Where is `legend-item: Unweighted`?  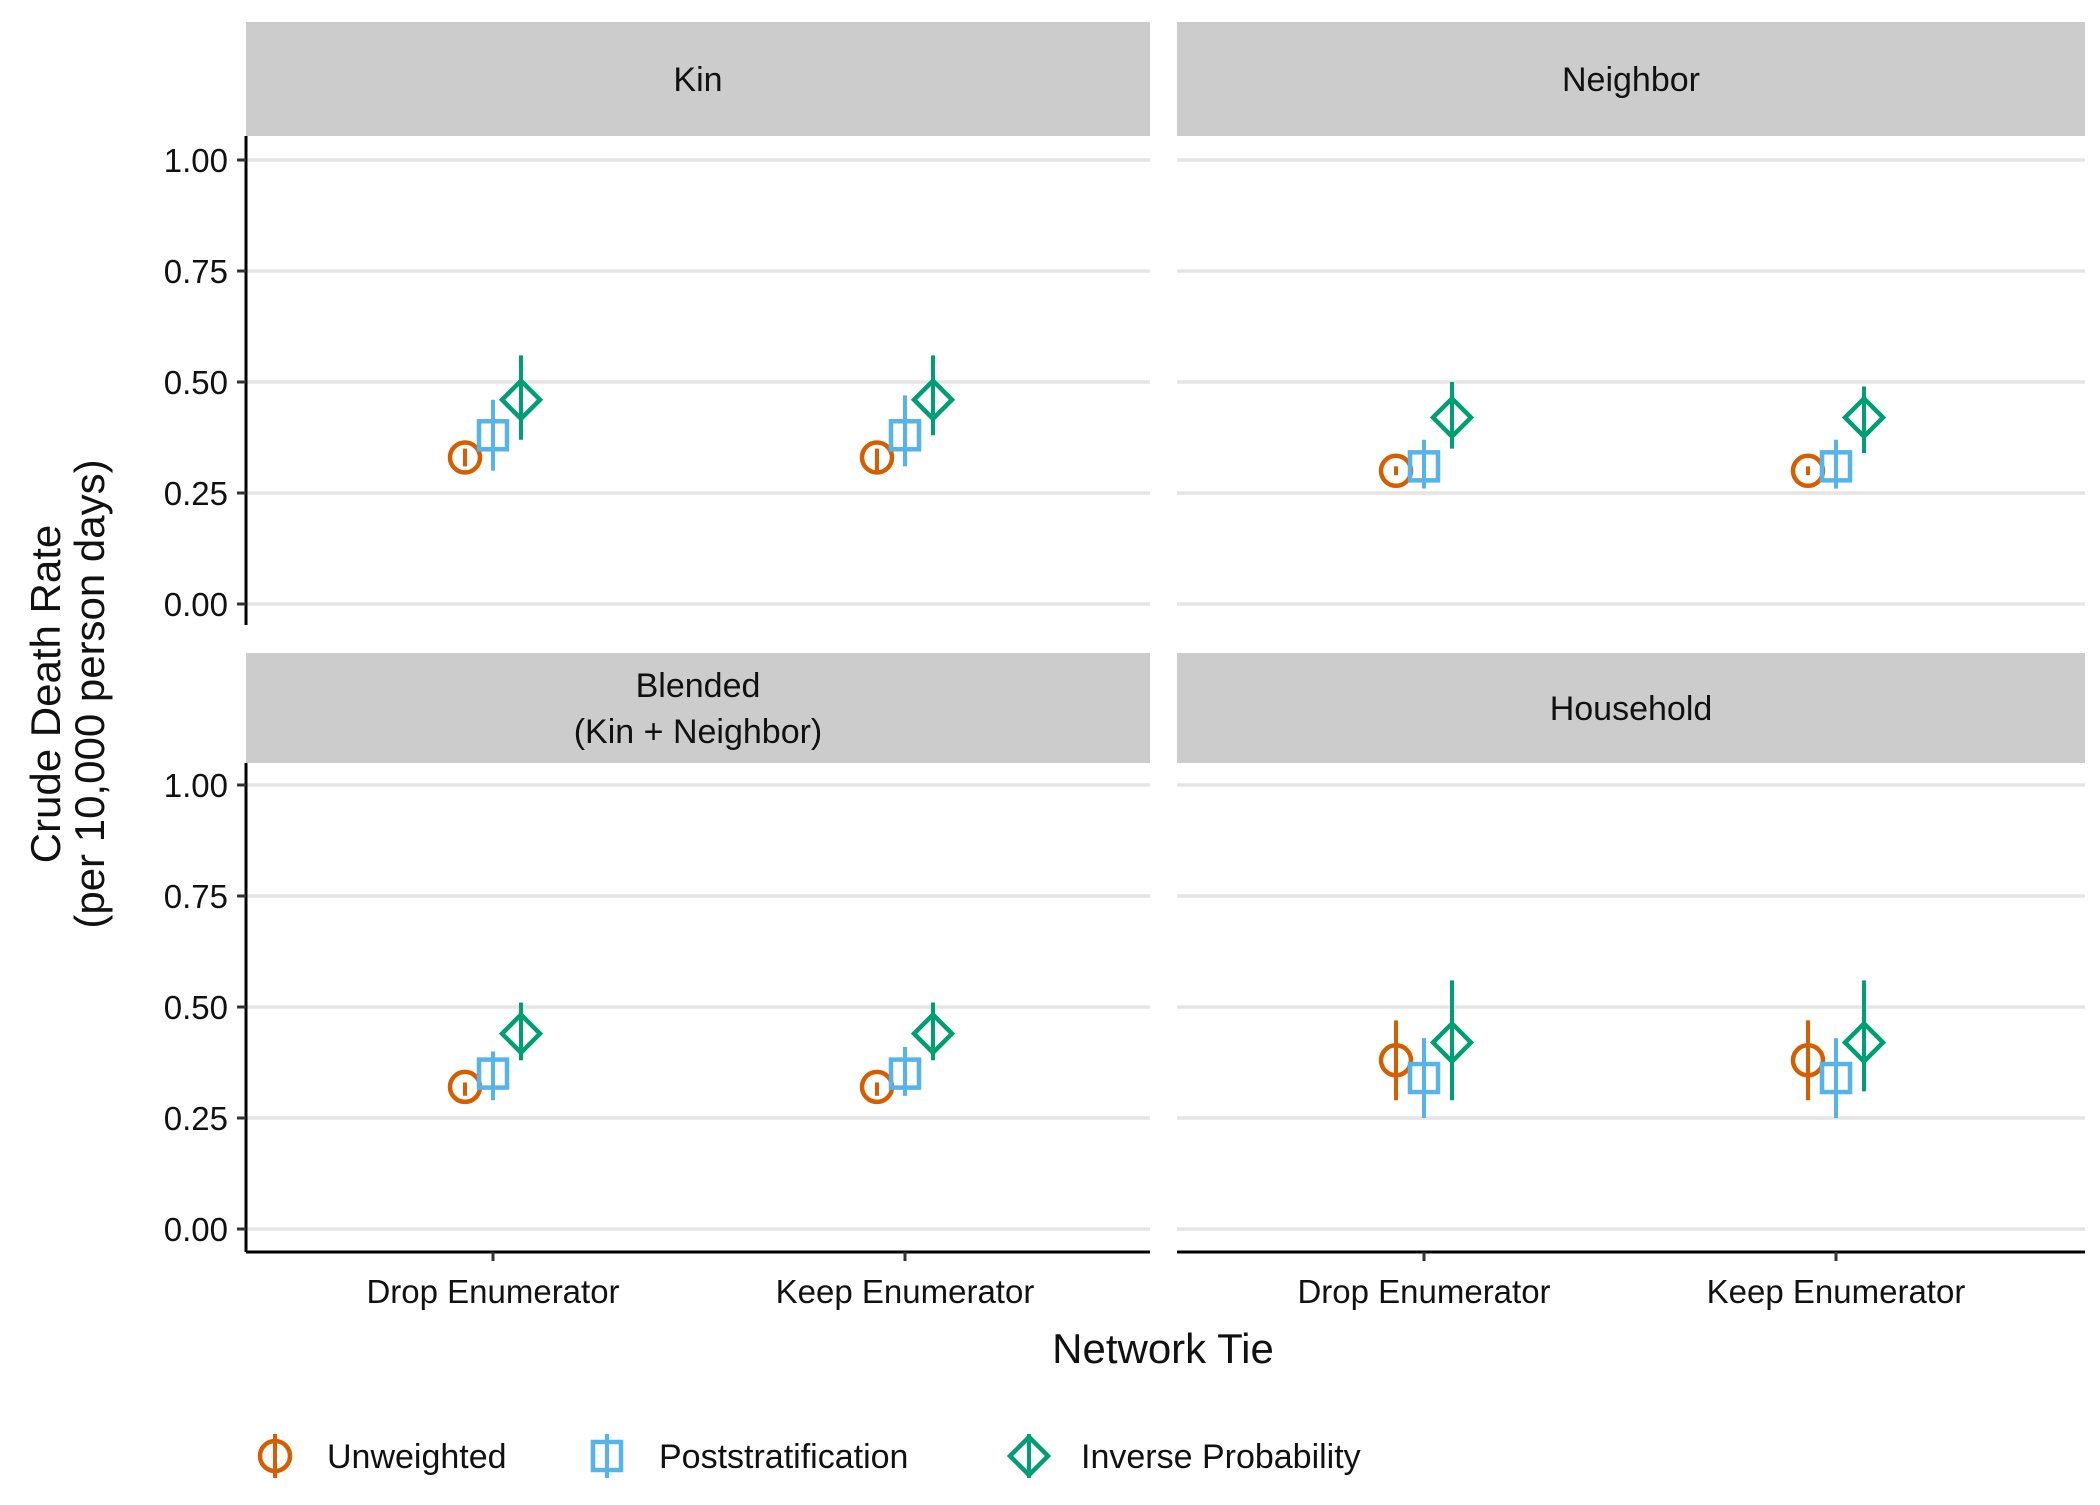 legend-item: Unweighted is located at coordinates (382, 1456).